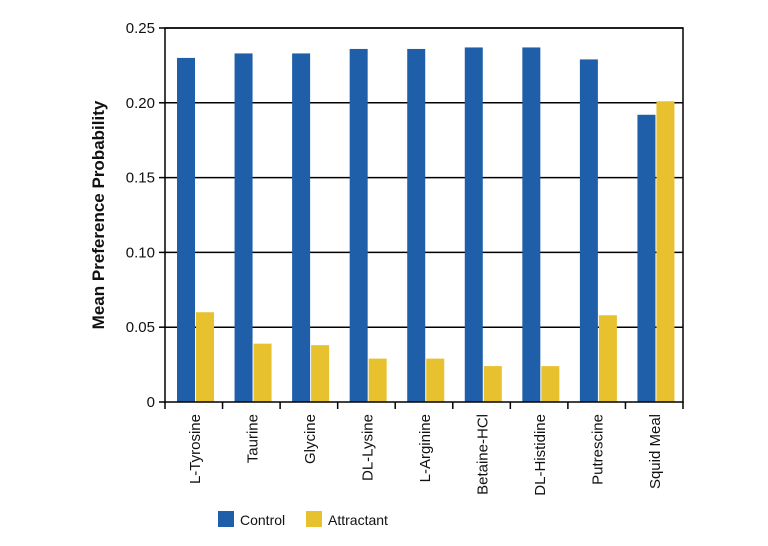 The image size is (768, 546). Describe the element at coordinates (435, 380) in the screenshot. I see `bar-attractant-l-arginine` at that location.